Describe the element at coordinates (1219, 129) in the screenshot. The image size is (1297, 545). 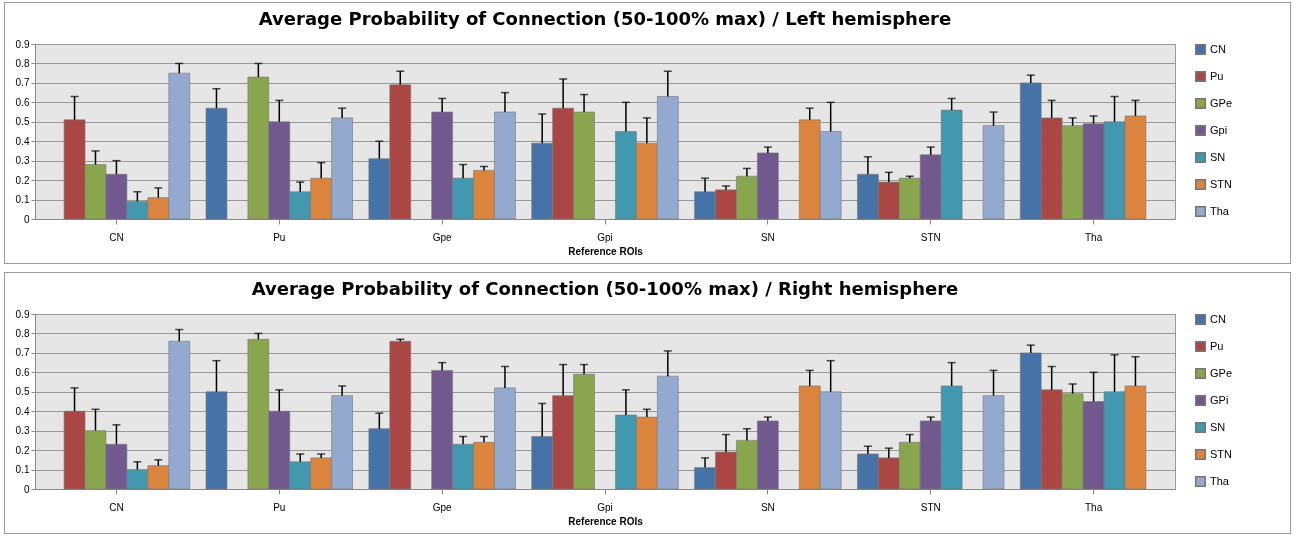
I see `legend-label: Gpi` at that location.